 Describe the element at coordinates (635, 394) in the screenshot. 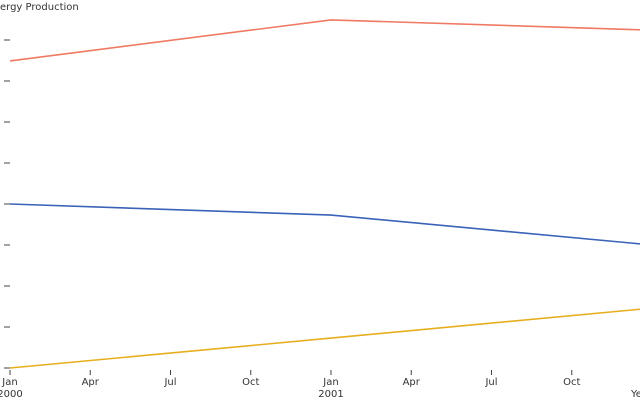

I see `x-axis-title: Ye` at that location.